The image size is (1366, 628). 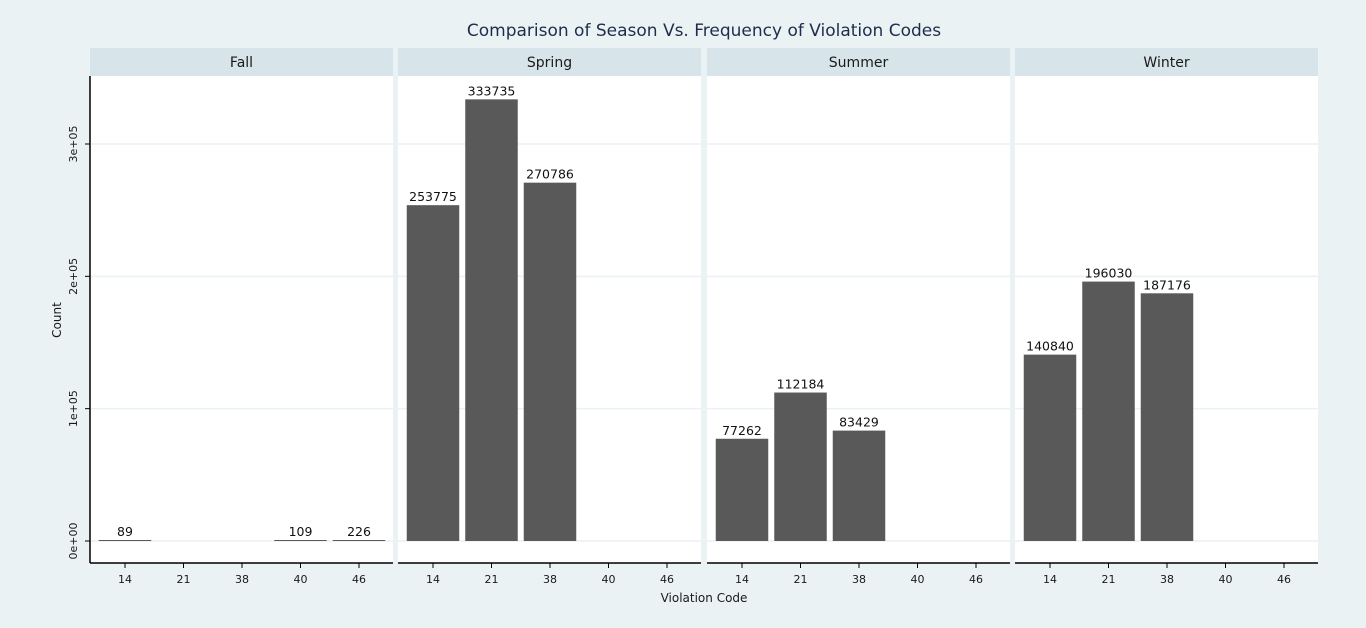 I want to click on data-label-fall-14: 89, so click(x=125, y=531).